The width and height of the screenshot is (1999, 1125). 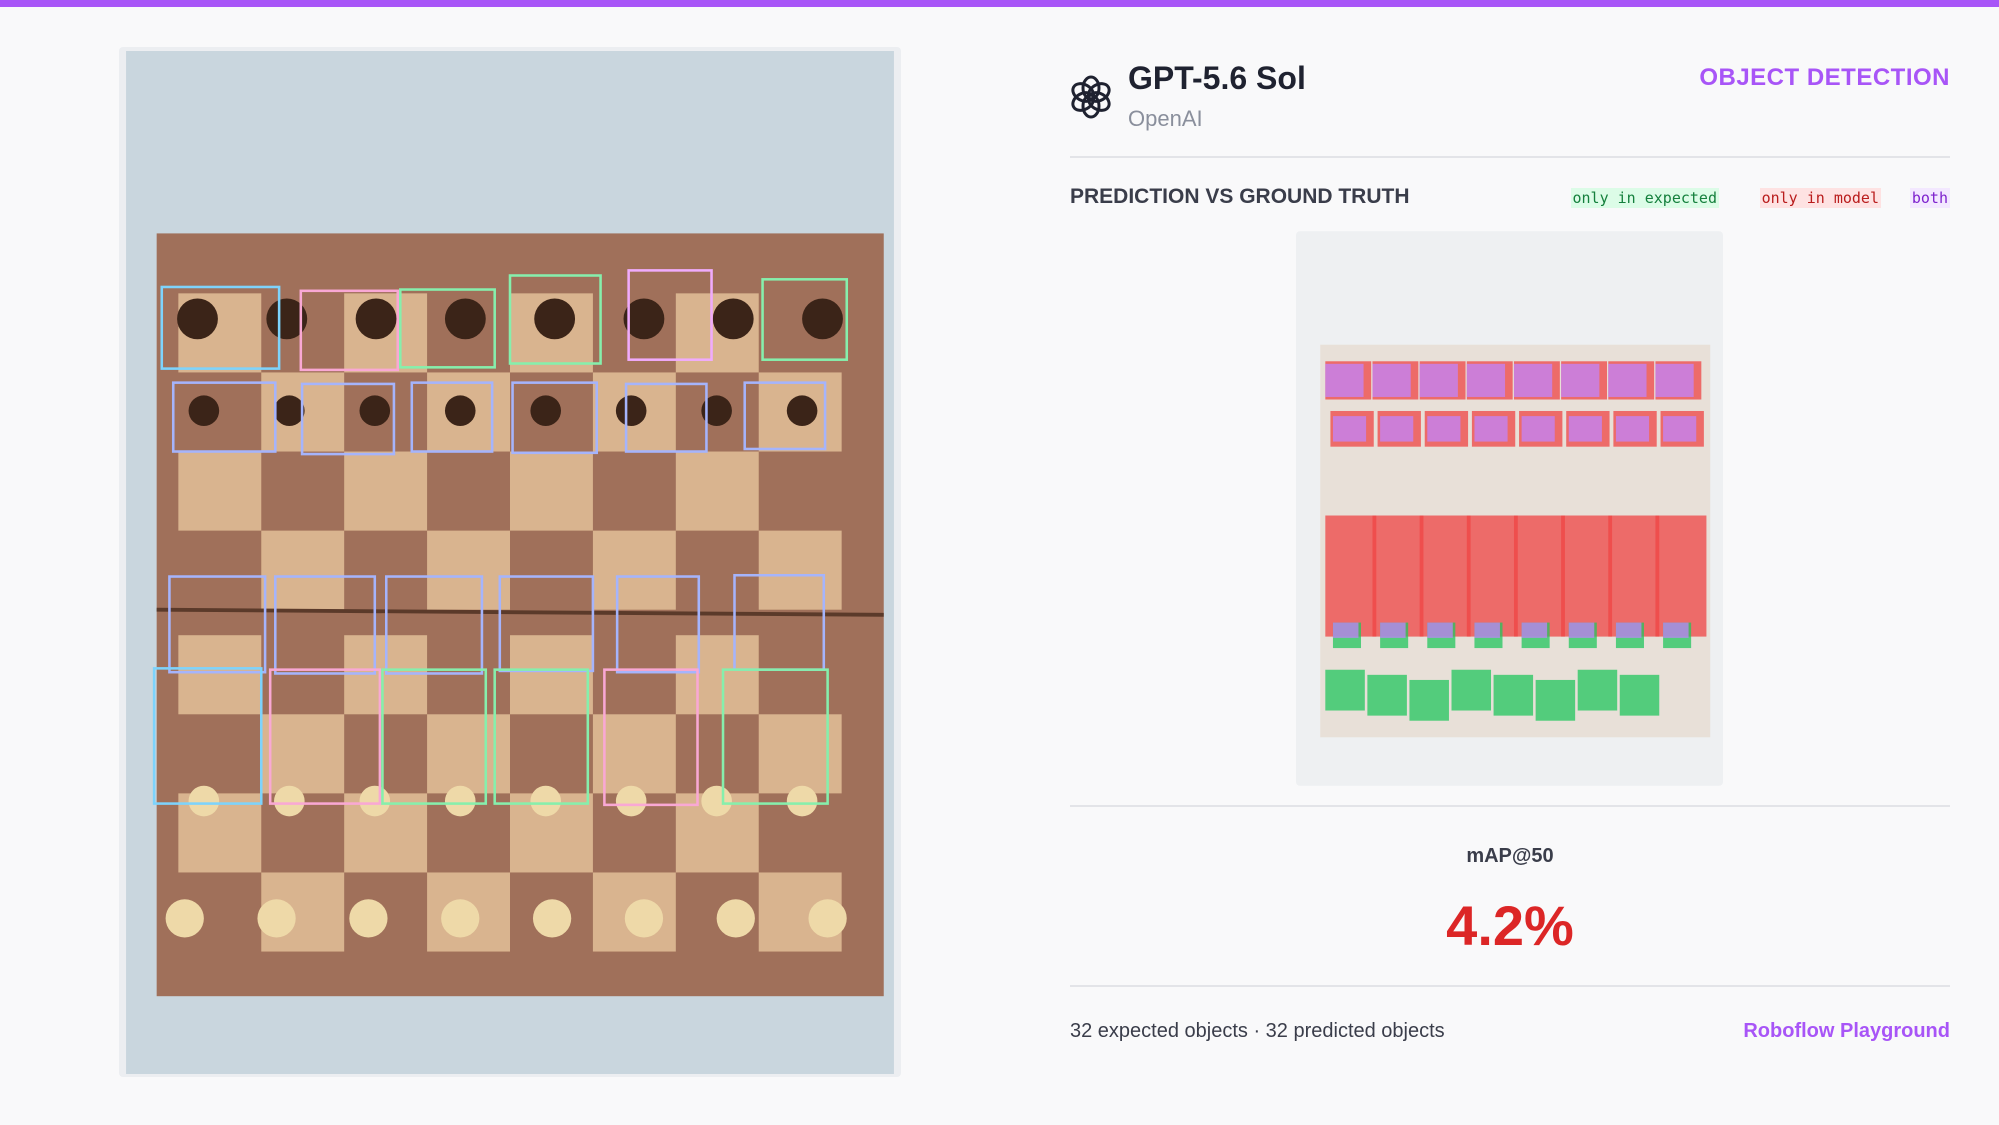 I want to click on model-name: GPT-5.6 Sol, so click(x=1217, y=78).